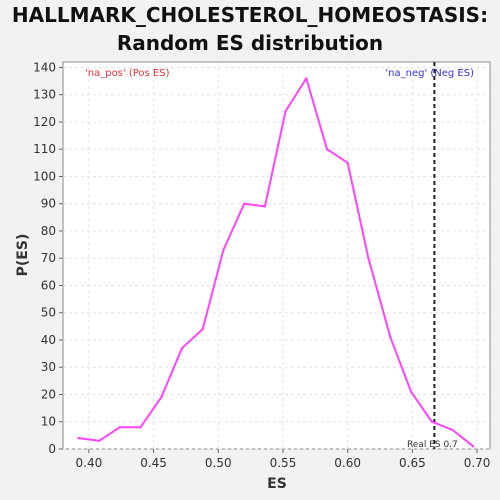 This screenshot has height=500, width=500. Describe the element at coordinates (153, 463) in the screenshot. I see `x-tick-label: 0.45` at that location.